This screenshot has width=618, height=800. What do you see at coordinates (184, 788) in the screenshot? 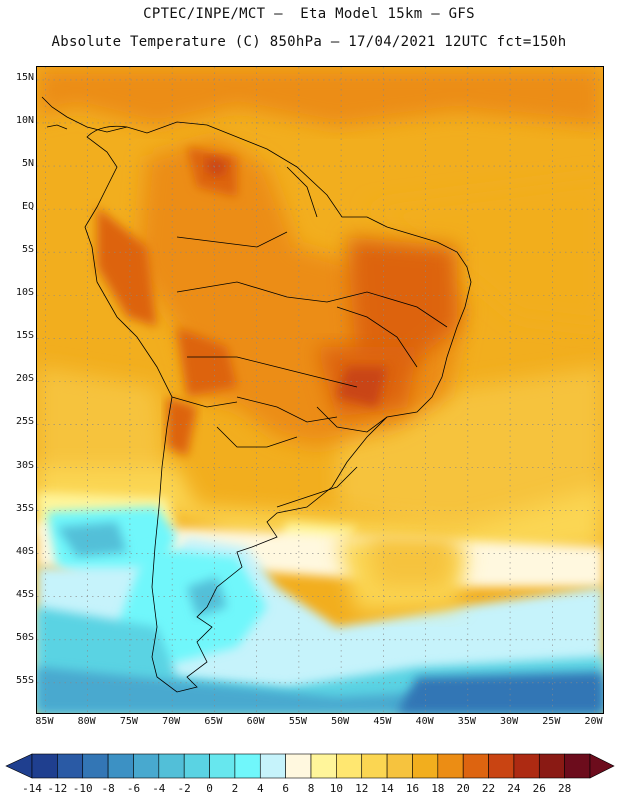
I see `colorbar-label: -2` at bounding box center [184, 788].